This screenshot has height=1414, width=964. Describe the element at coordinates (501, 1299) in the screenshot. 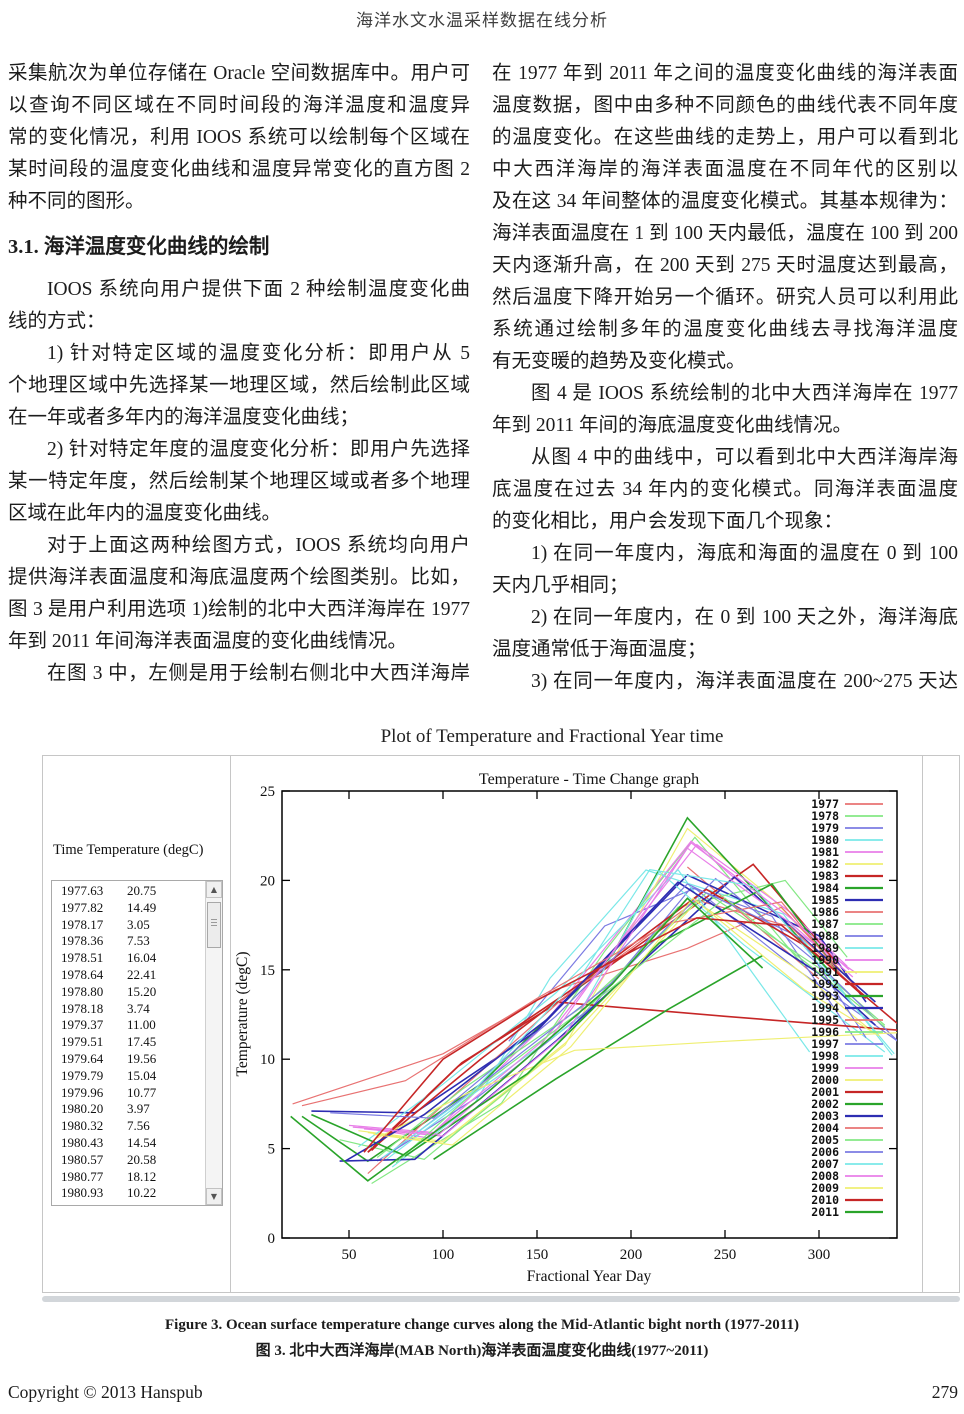

I see `window-bottom-bar` at that location.